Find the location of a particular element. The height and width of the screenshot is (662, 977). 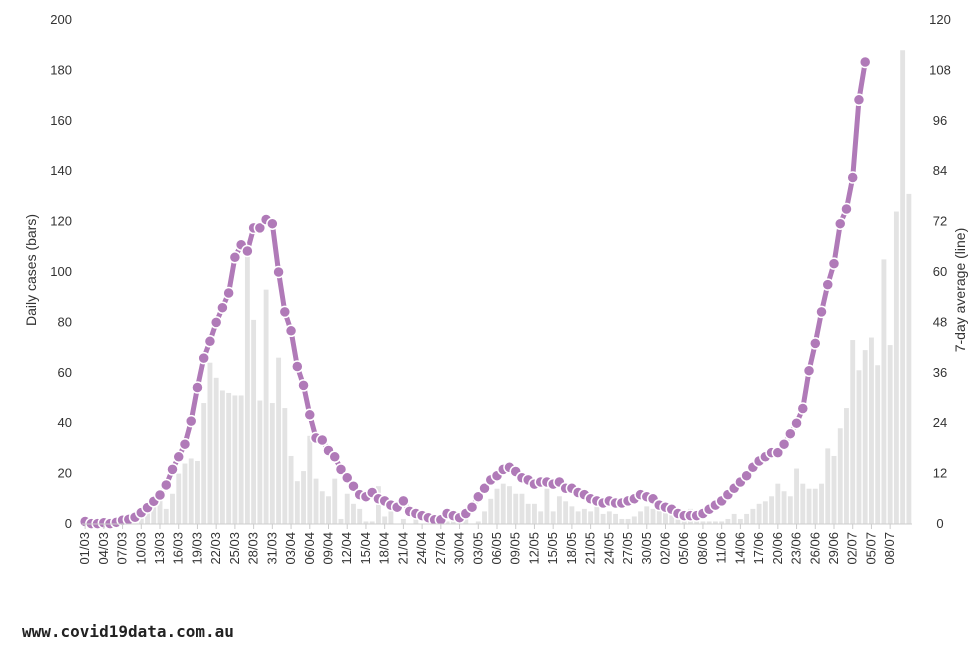

x-tick-label: 23/06 is located at coordinates (796, 548).